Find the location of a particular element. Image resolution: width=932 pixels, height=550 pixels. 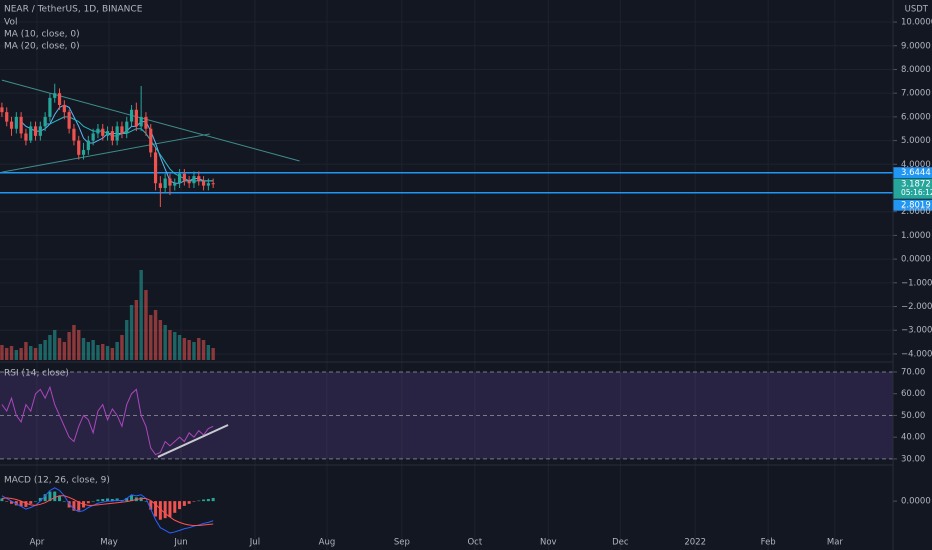

y-tick-label: 2.0000 is located at coordinates (916, 212).